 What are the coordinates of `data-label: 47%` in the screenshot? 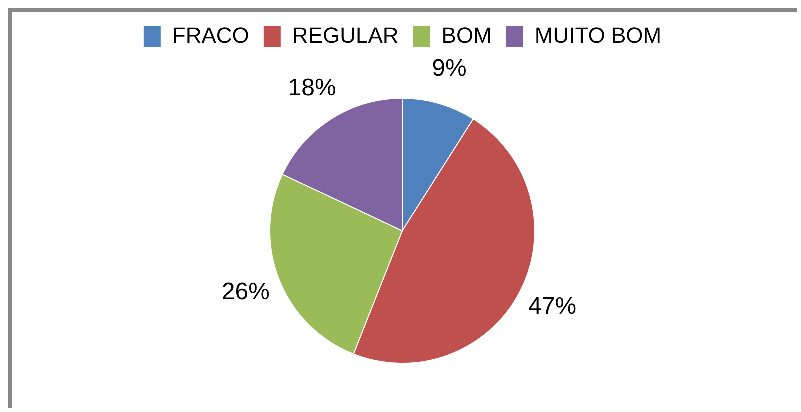 It's located at (552, 306).